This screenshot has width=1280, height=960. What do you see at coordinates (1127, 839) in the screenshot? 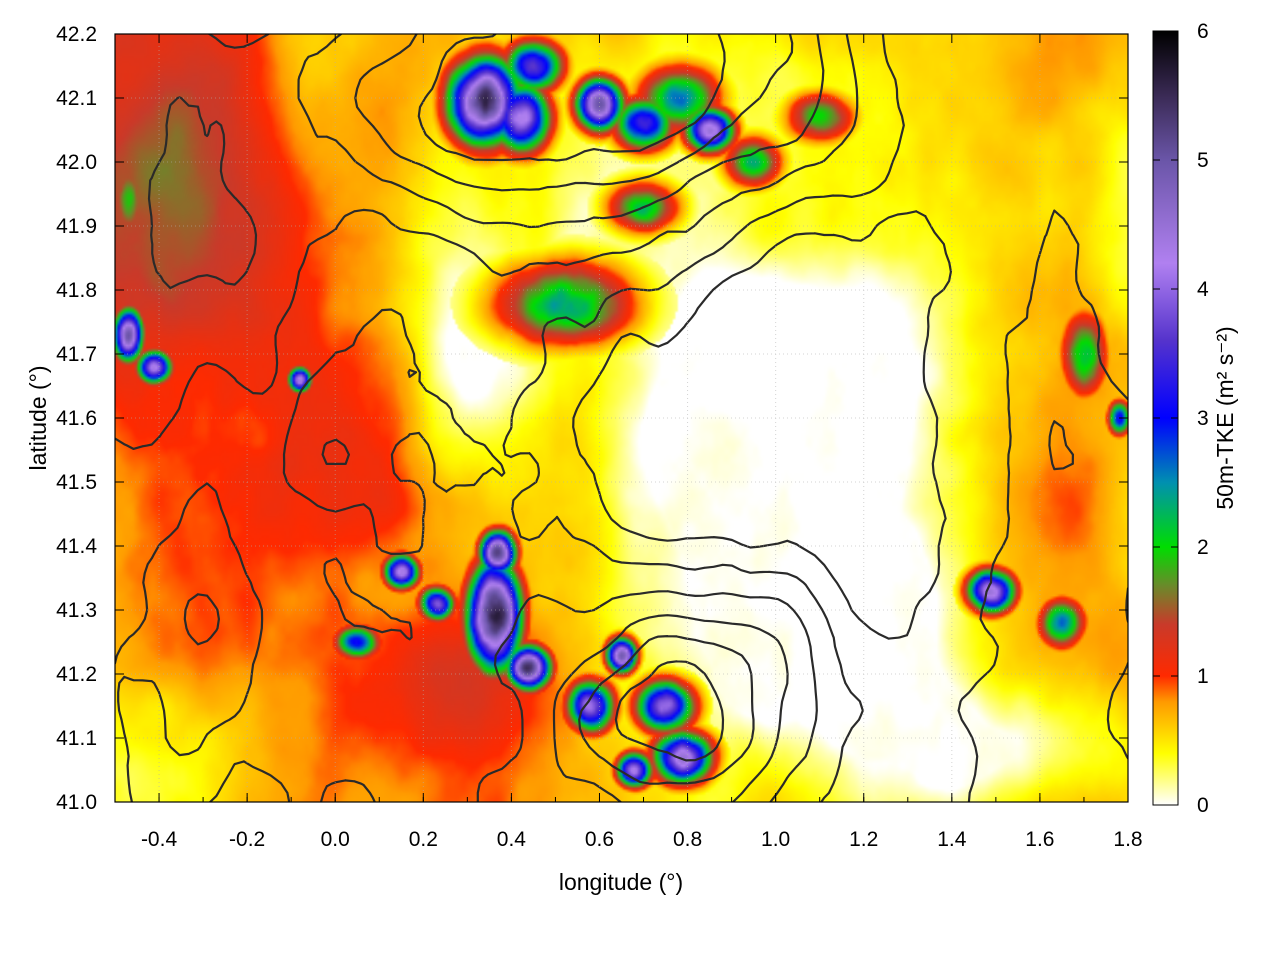
I see `x-tick-label: 1.8` at bounding box center [1127, 839].